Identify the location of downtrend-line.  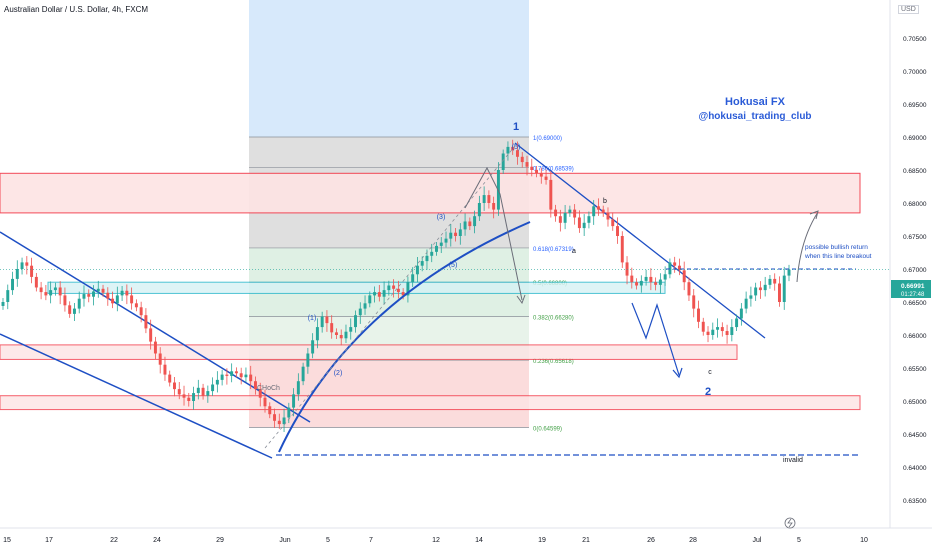
(640, 240).